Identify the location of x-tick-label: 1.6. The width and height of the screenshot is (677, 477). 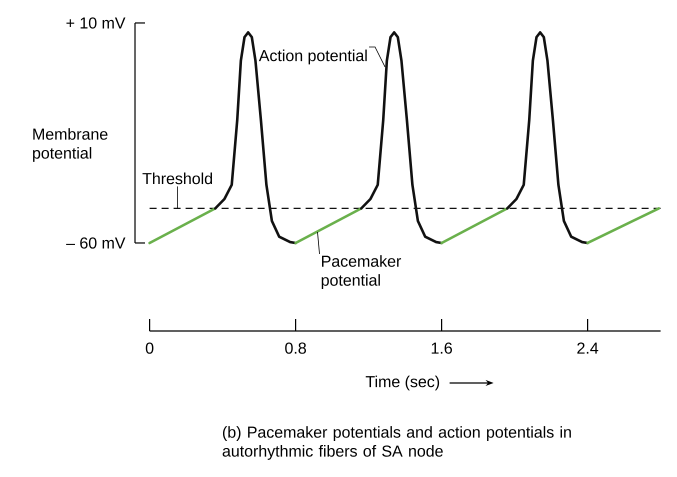
(442, 348).